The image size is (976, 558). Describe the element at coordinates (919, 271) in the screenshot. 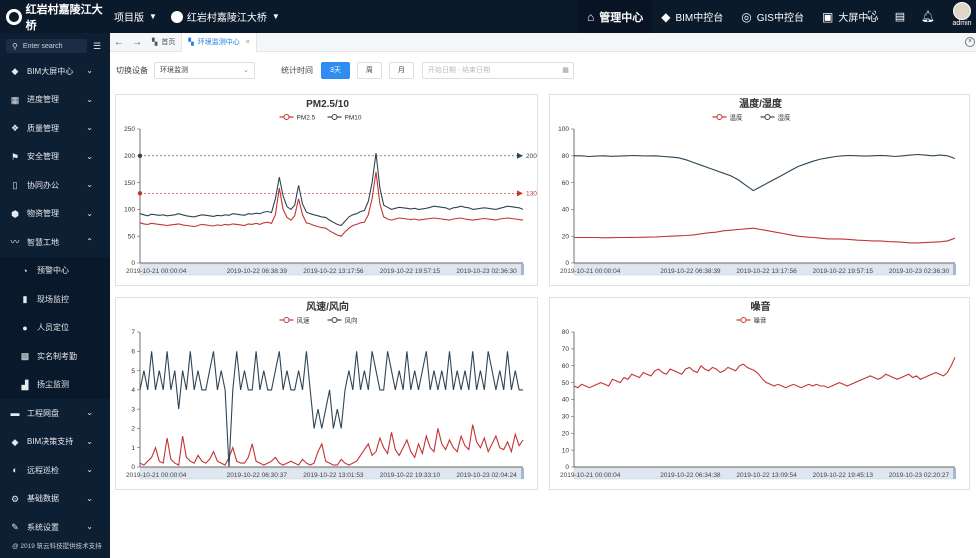

I see `x-tick-label: 2019-10-23 02:36:30` at that location.